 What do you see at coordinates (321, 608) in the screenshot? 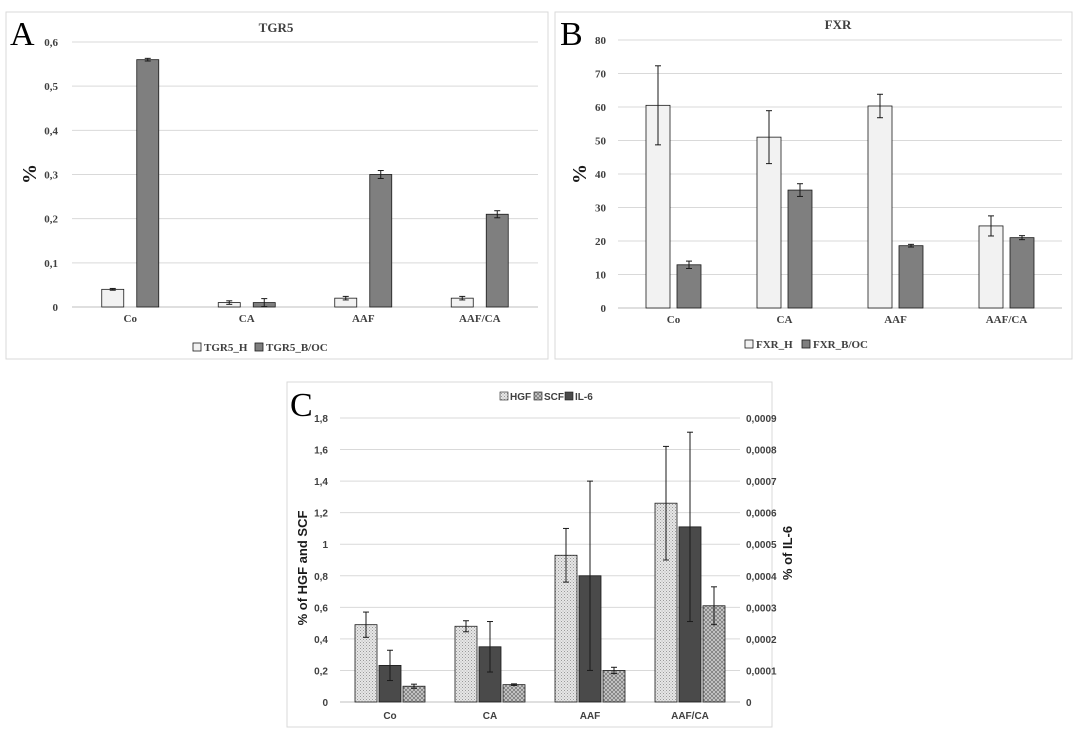
I see `panel-c-ytick-label: 0,6` at bounding box center [321, 608].